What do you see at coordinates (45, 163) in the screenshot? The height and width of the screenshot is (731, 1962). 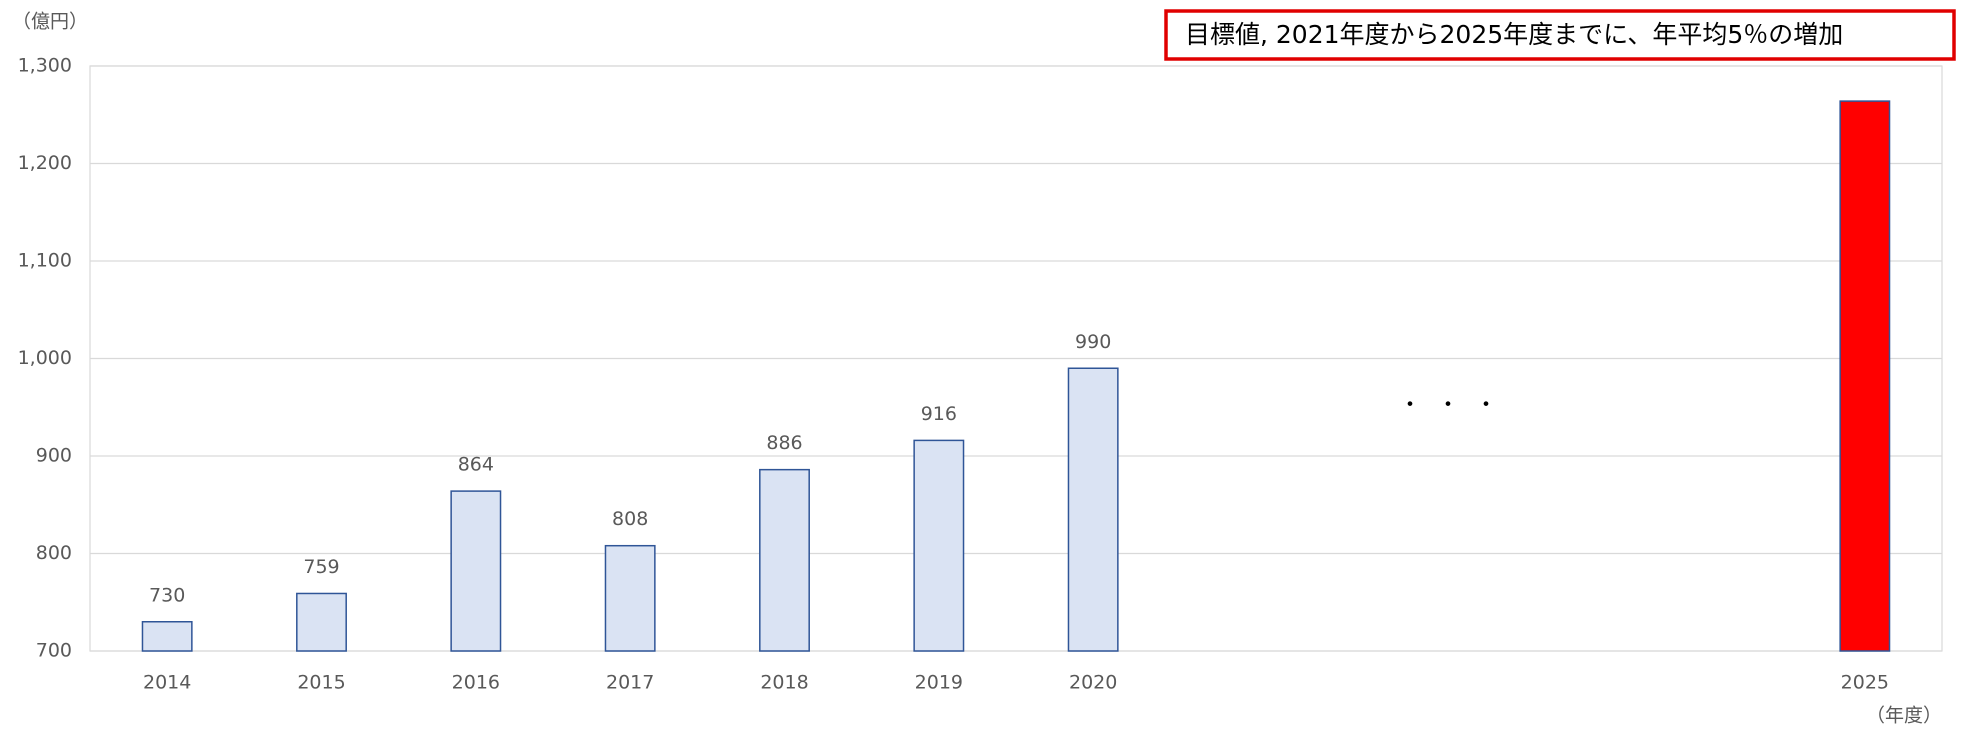 I see `y-tick-label: 1,200` at bounding box center [45, 163].